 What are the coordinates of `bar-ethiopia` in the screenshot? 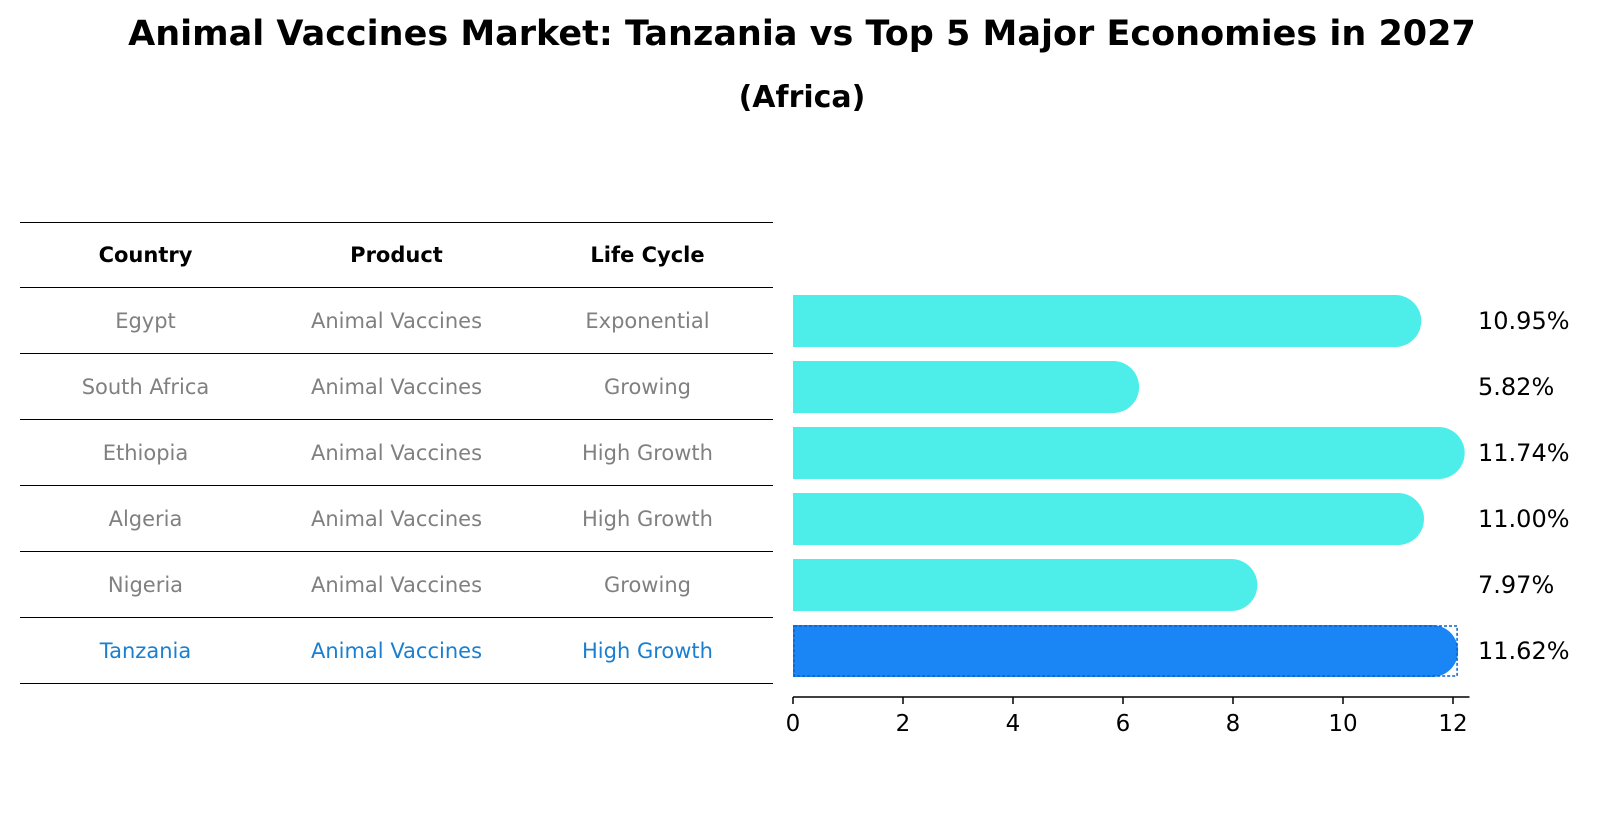 It's located at (1116, 453).